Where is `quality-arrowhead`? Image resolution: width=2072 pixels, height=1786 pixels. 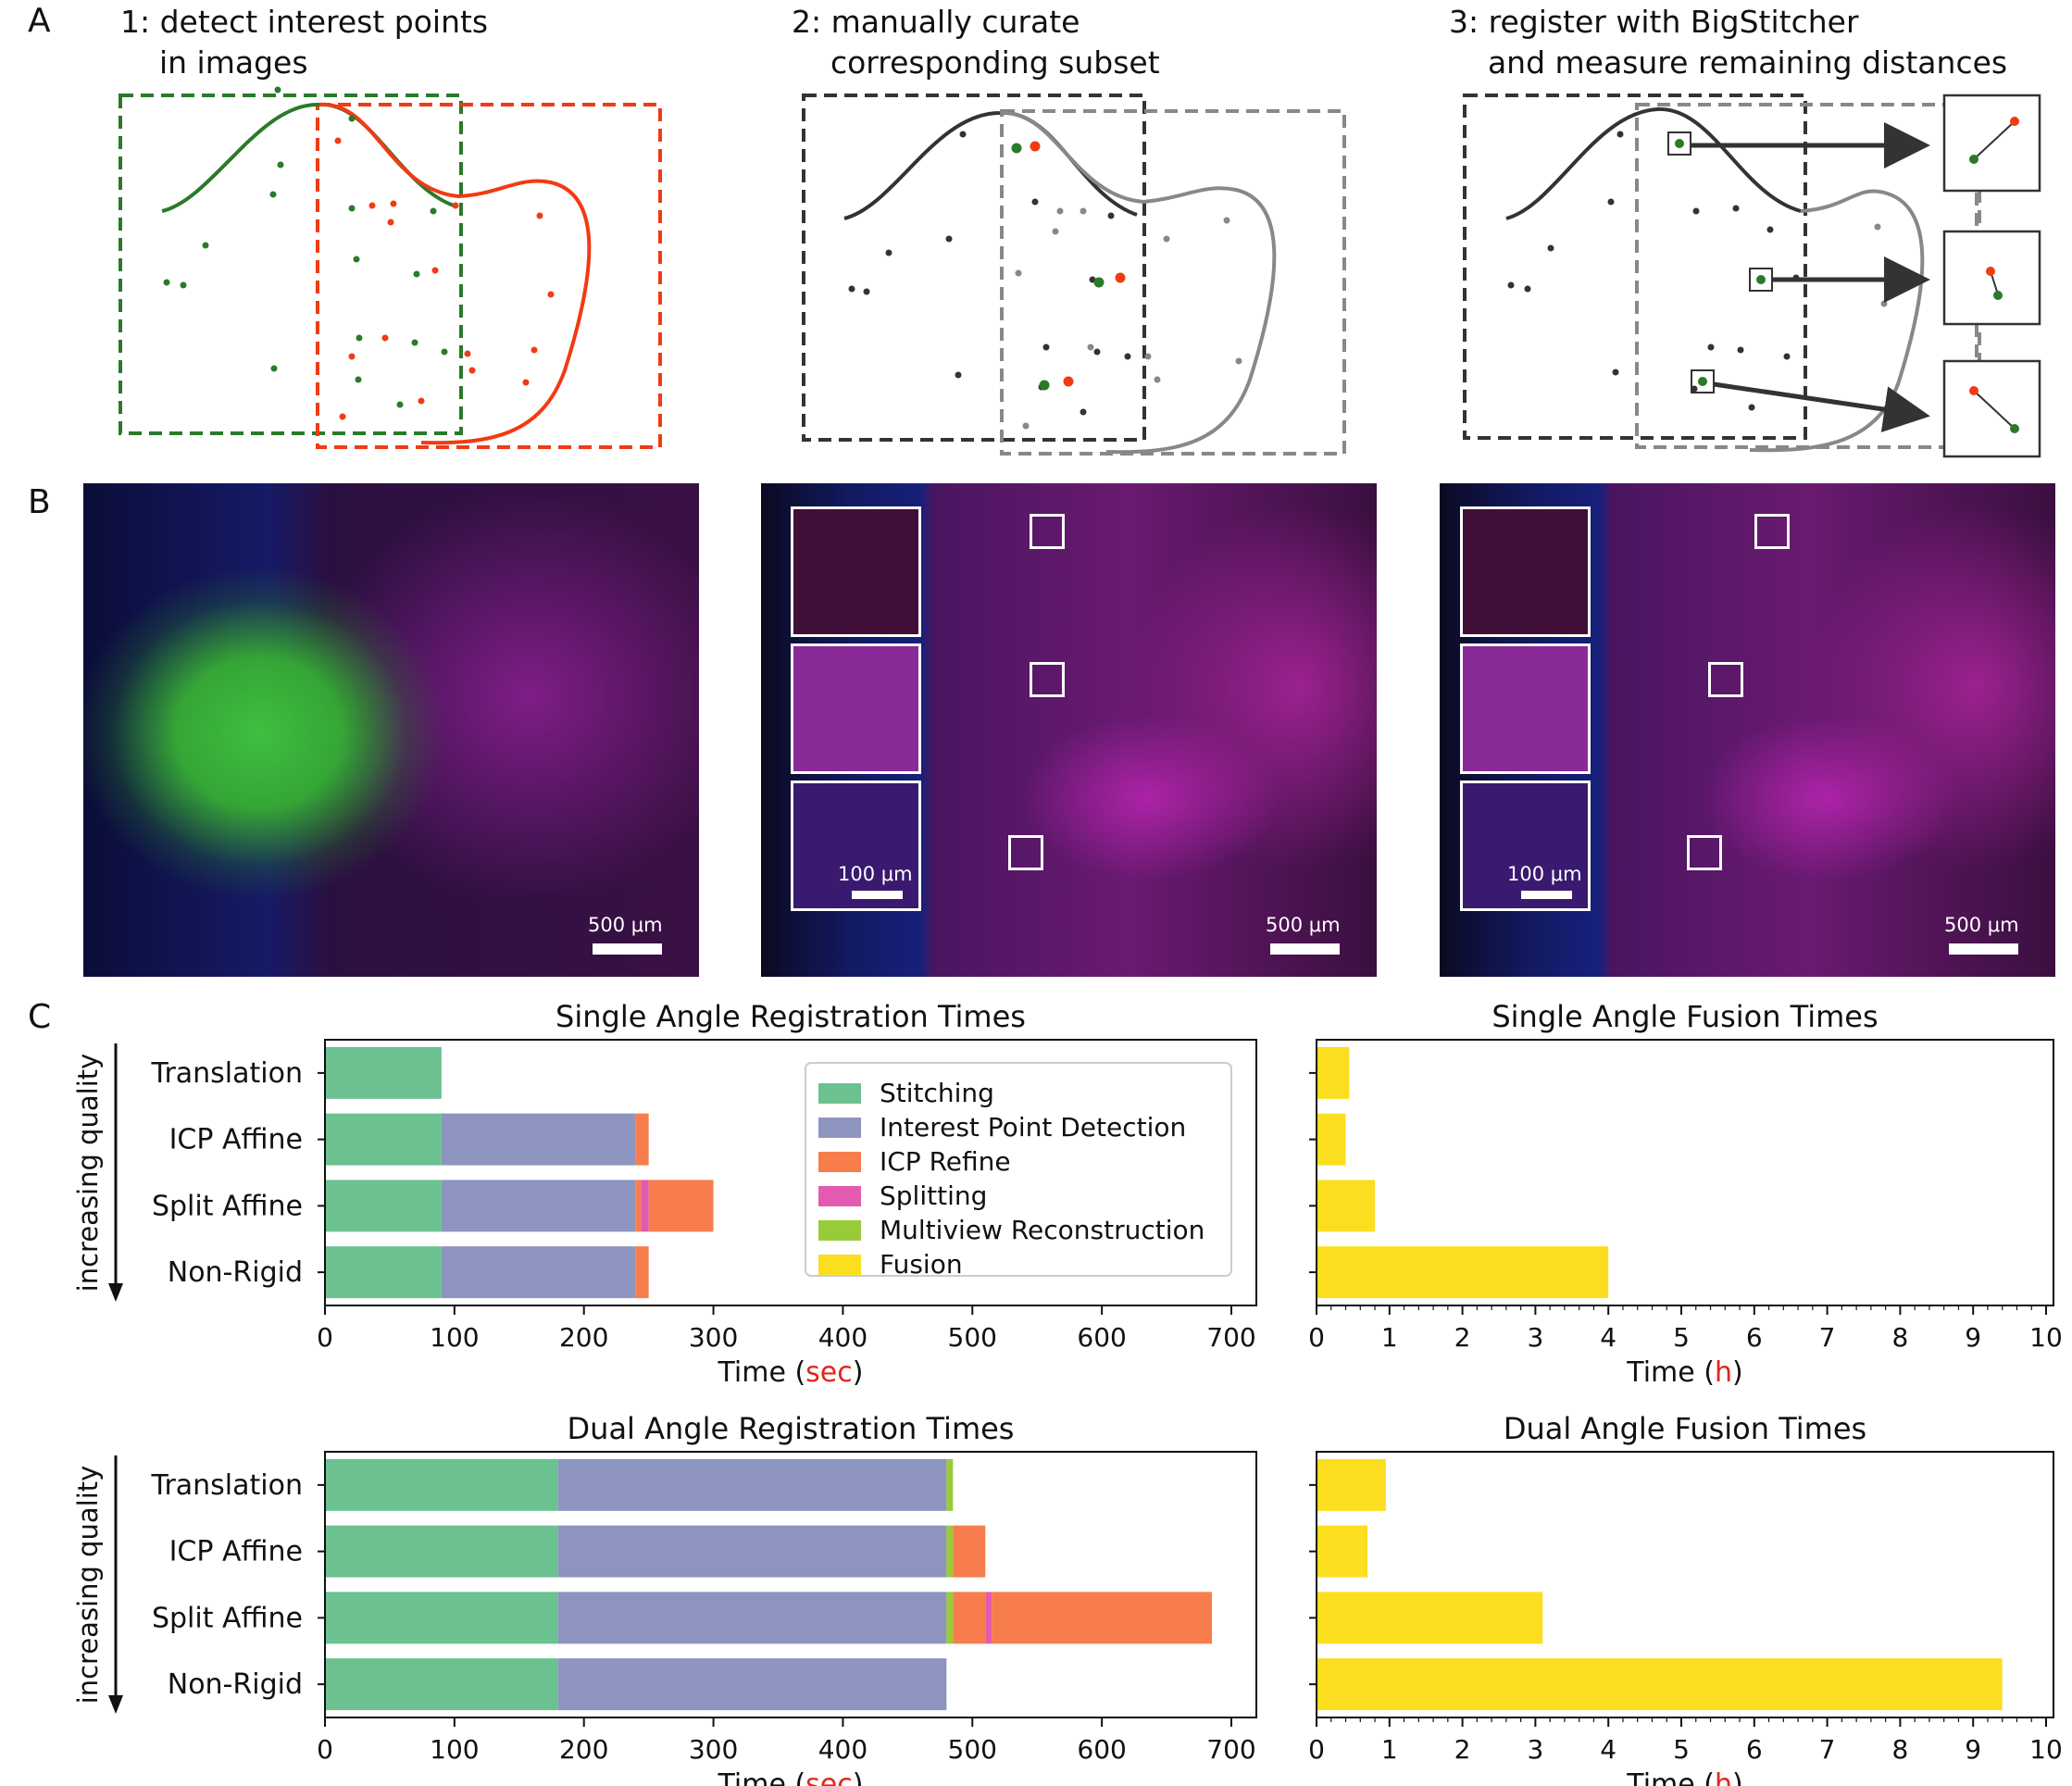
quality-arrowhead is located at coordinates (115, 1292).